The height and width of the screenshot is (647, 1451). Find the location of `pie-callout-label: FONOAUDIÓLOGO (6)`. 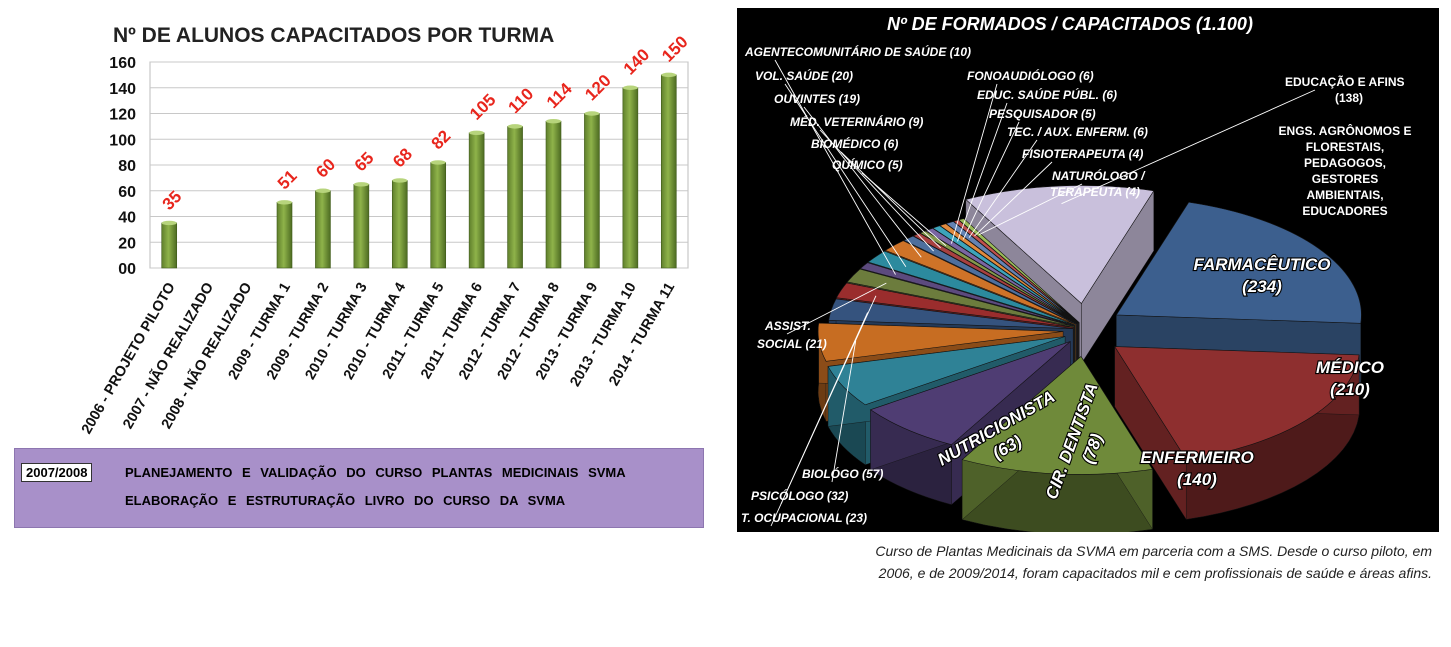

pie-callout-label: FONOAUDIÓLOGO (6) is located at coordinates (1030, 75).